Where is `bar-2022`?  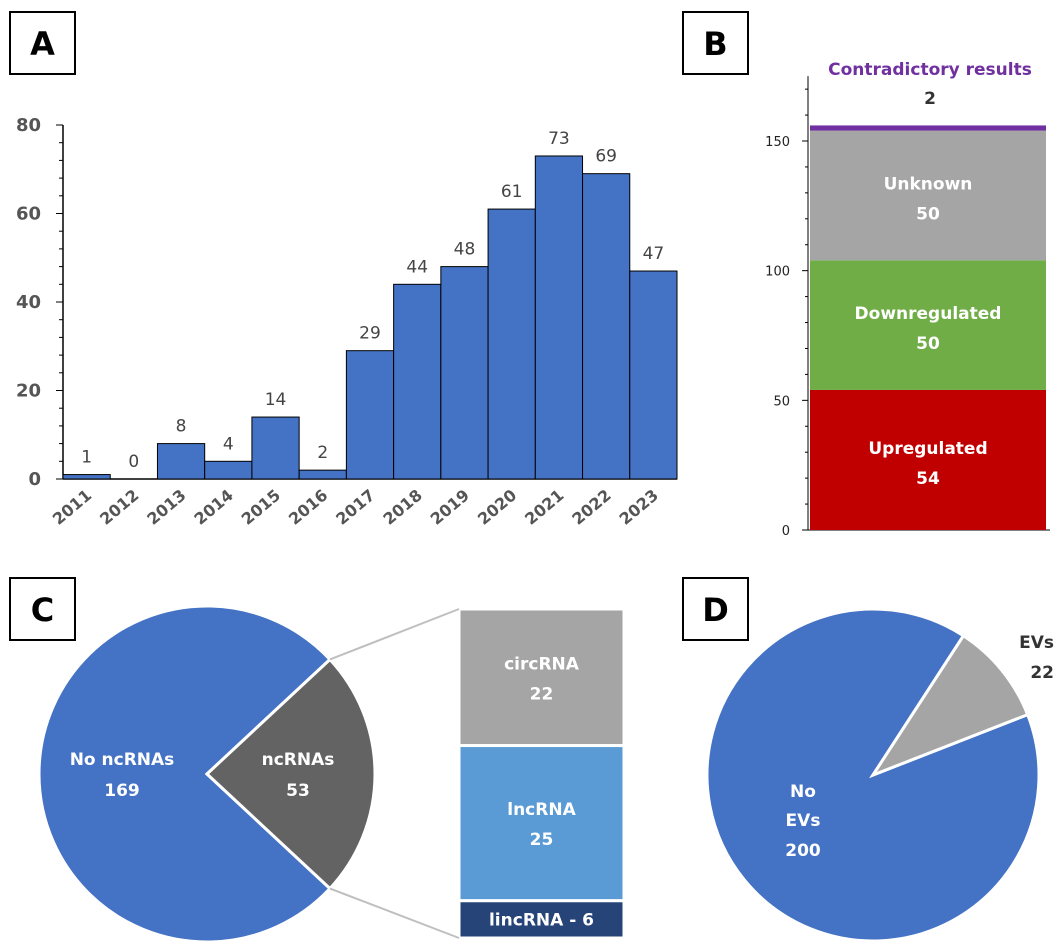
bar-2022 is located at coordinates (606, 326).